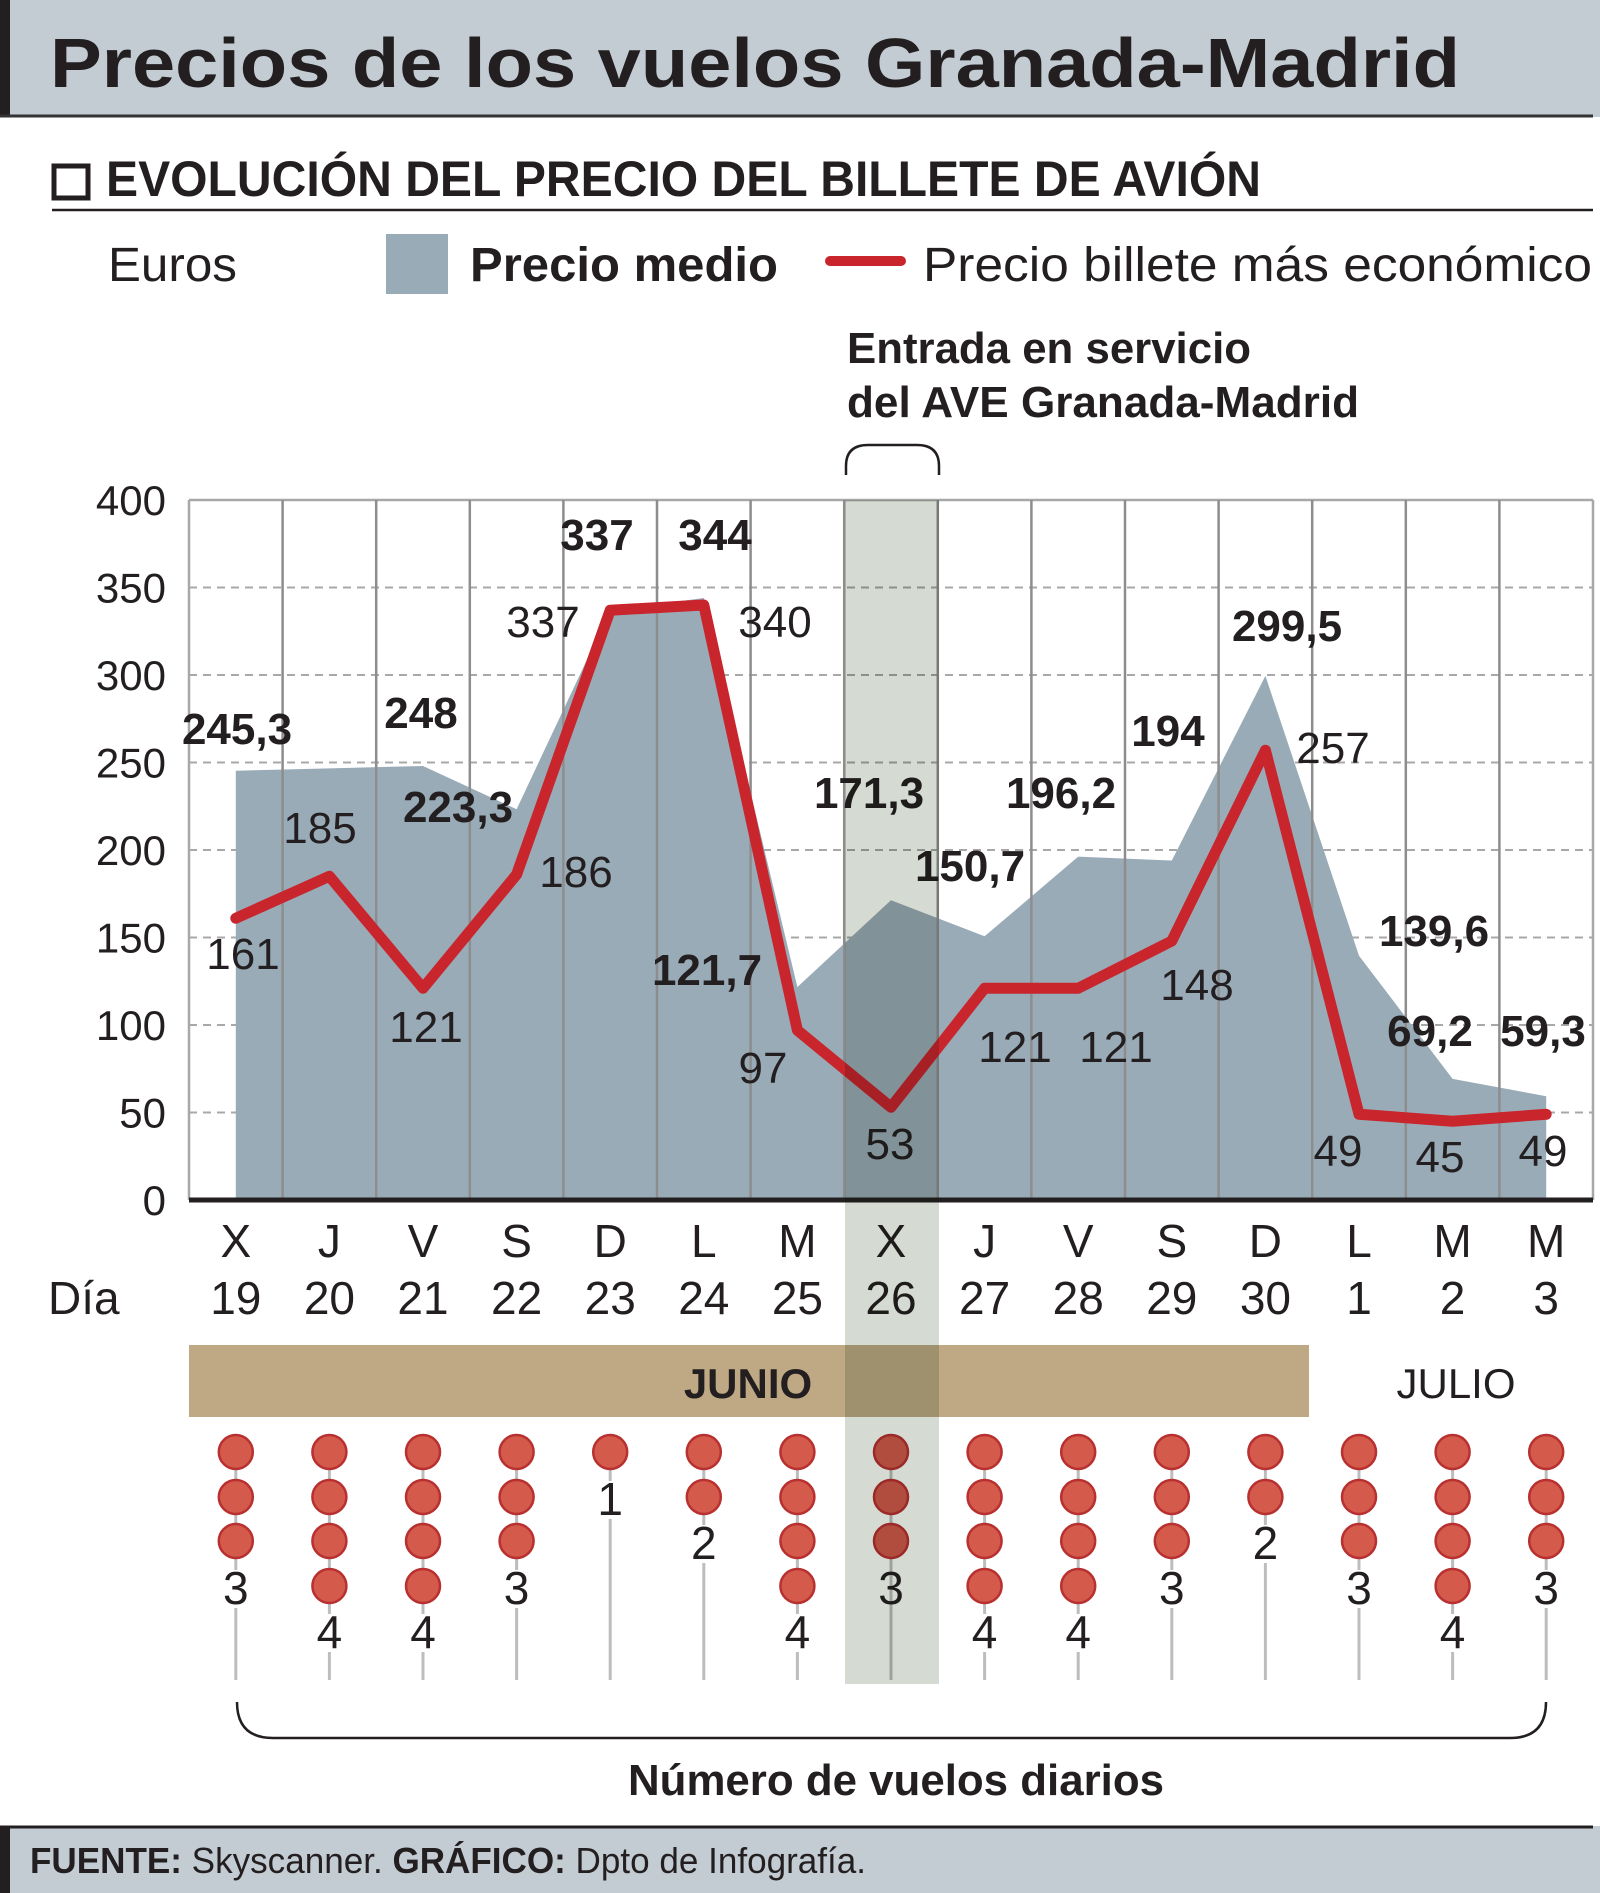 The image size is (1600, 1893). Describe the element at coordinates (131, 763) in the screenshot. I see `y-tick-label: 250` at that location.